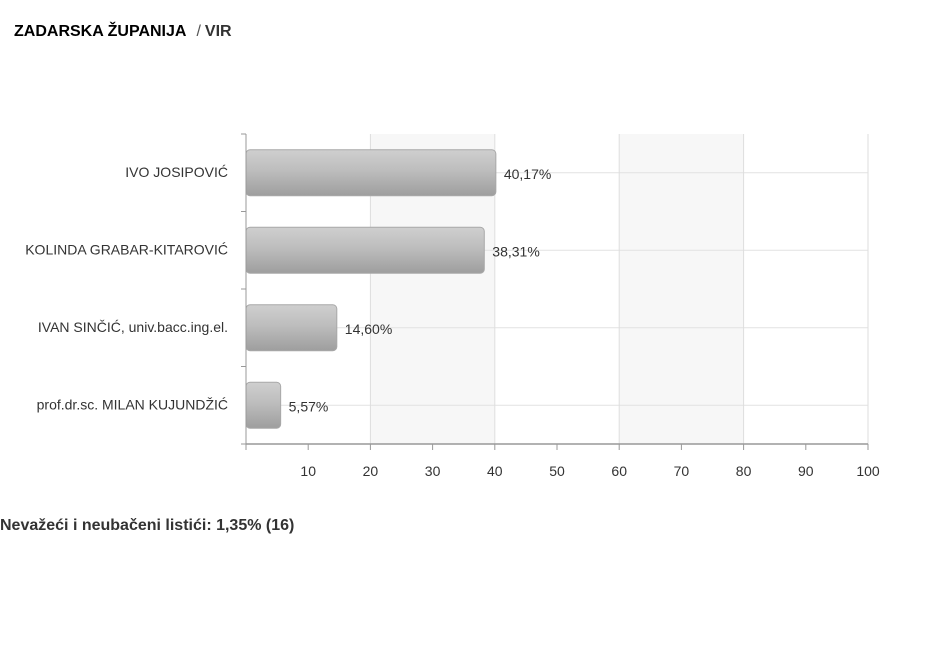  What do you see at coordinates (133, 327) in the screenshot?
I see `category-label: IVAN SINČIĆ, univ.bacc.ing.el.` at bounding box center [133, 327].